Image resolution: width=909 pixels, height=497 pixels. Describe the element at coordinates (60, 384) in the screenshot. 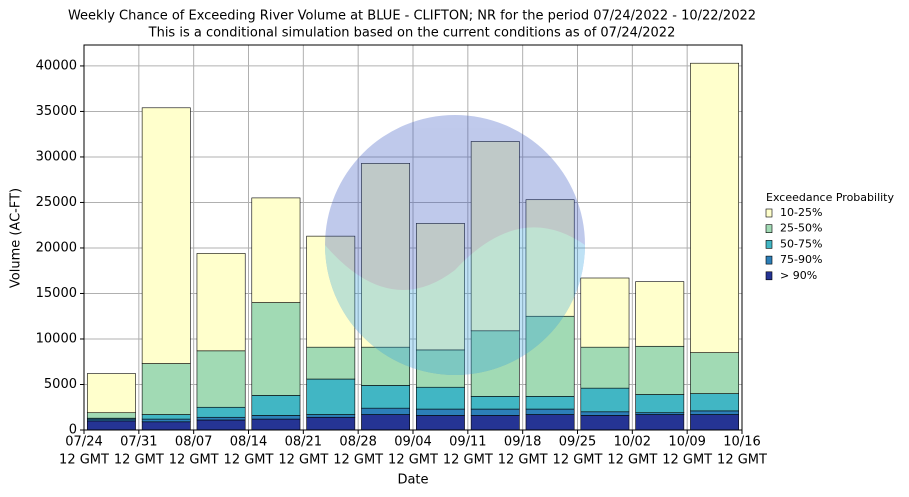

I see `y-tick-label: 5000` at that location.